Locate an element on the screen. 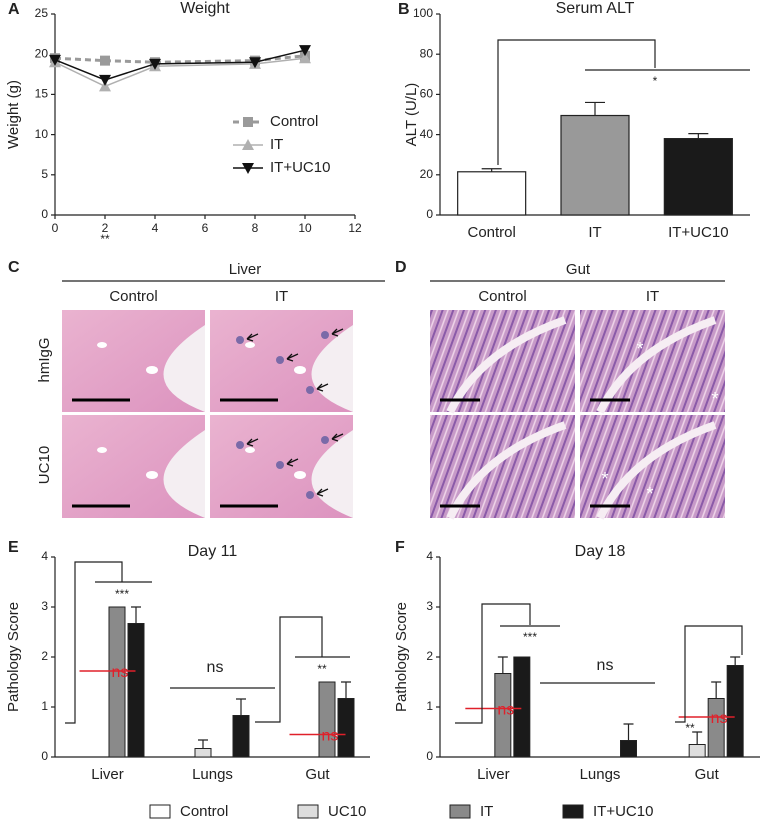  row-label: hmIgG is located at coordinates (44, 359).